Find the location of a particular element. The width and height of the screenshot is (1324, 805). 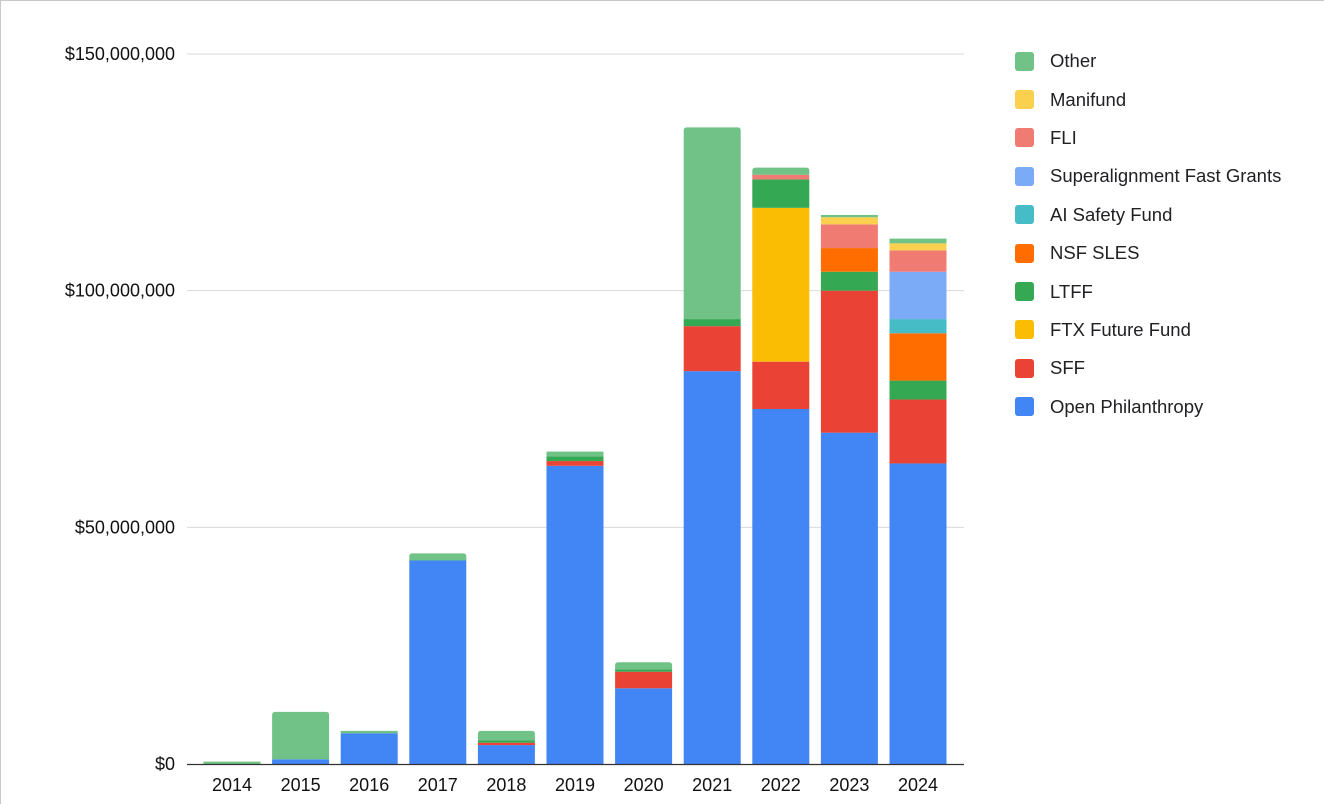

legend-label: Open Philanthropy is located at coordinates (1127, 406).